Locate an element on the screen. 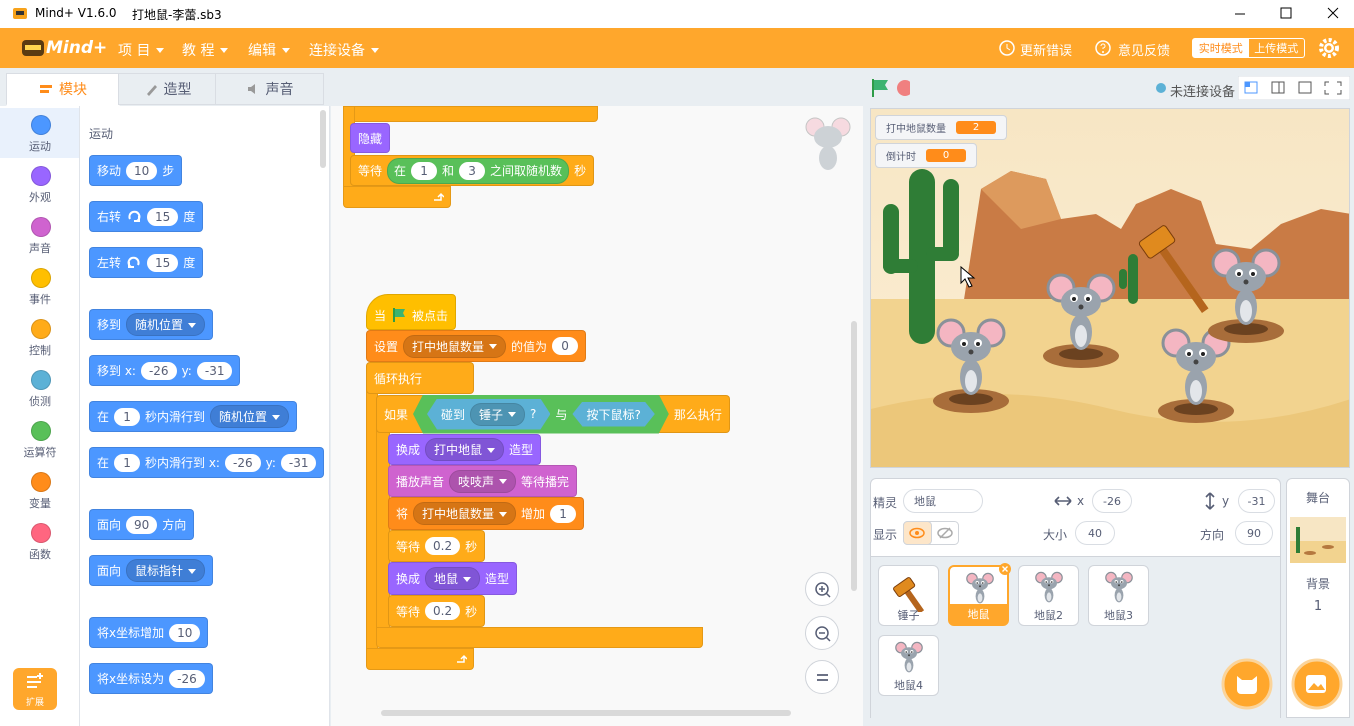  code-block: 换成 打中地鼠 造型 is located at coordinates (465, 449).